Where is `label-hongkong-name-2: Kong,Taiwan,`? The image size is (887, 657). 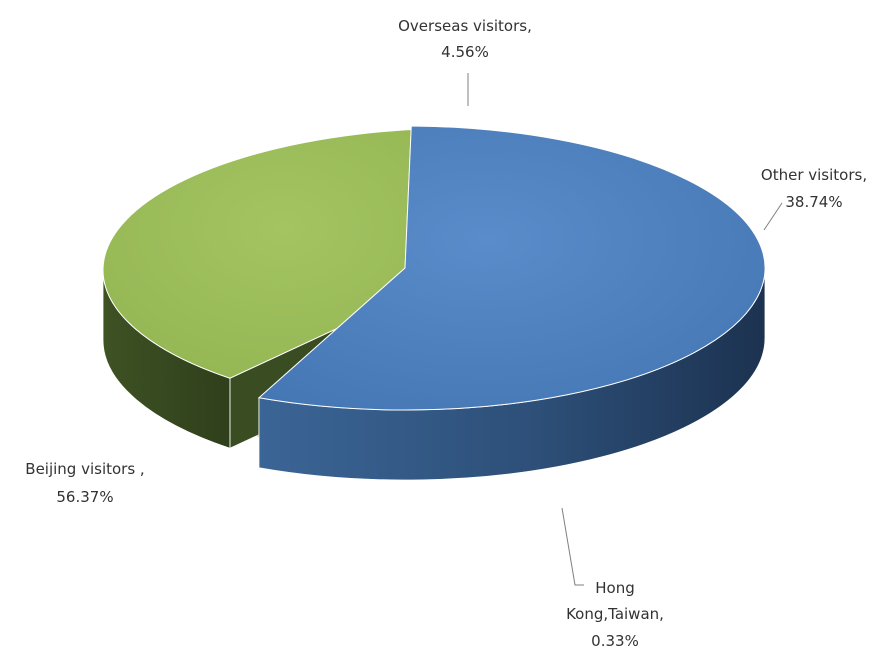
label-hongkong-name-2: Kong,Taiwan, is located at coordinates (615, 614).